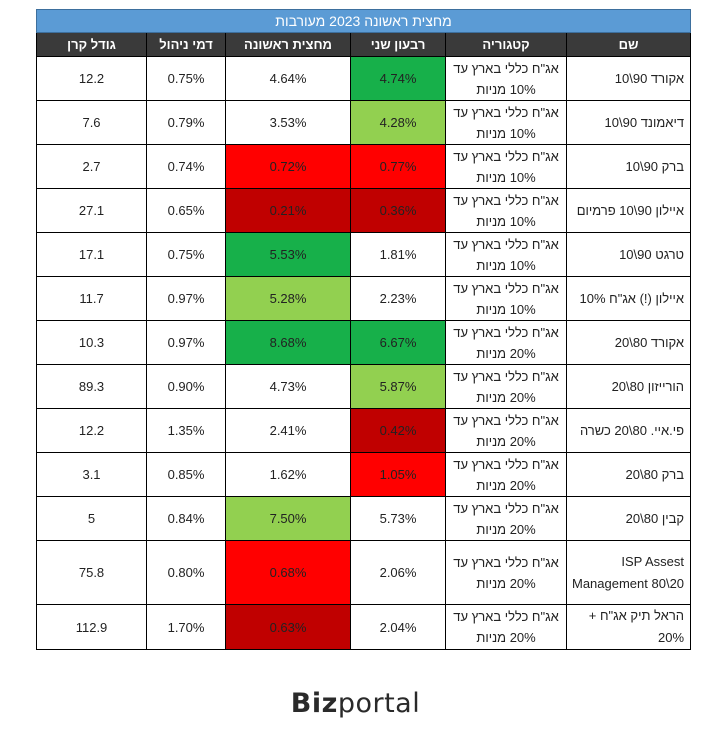 This screenshot has height=737, width=711. Describe the element at coordinates (288, 627) in the screenshot. I see `cell-h1: 0.63%` at that location.